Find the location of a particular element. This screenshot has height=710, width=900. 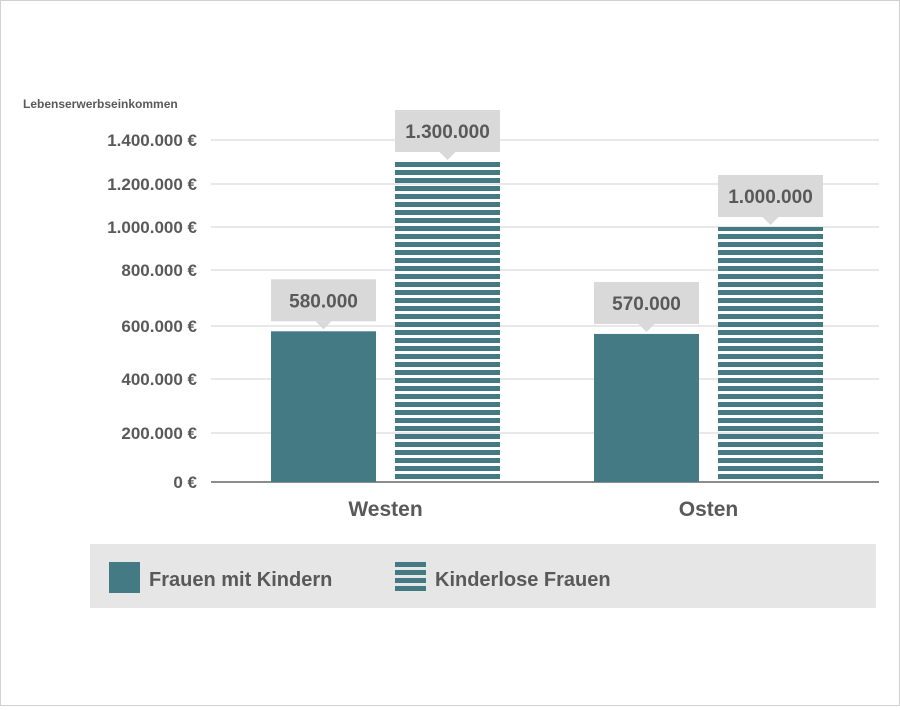

data-label: 580.000 is located at coordinates (323, 301).